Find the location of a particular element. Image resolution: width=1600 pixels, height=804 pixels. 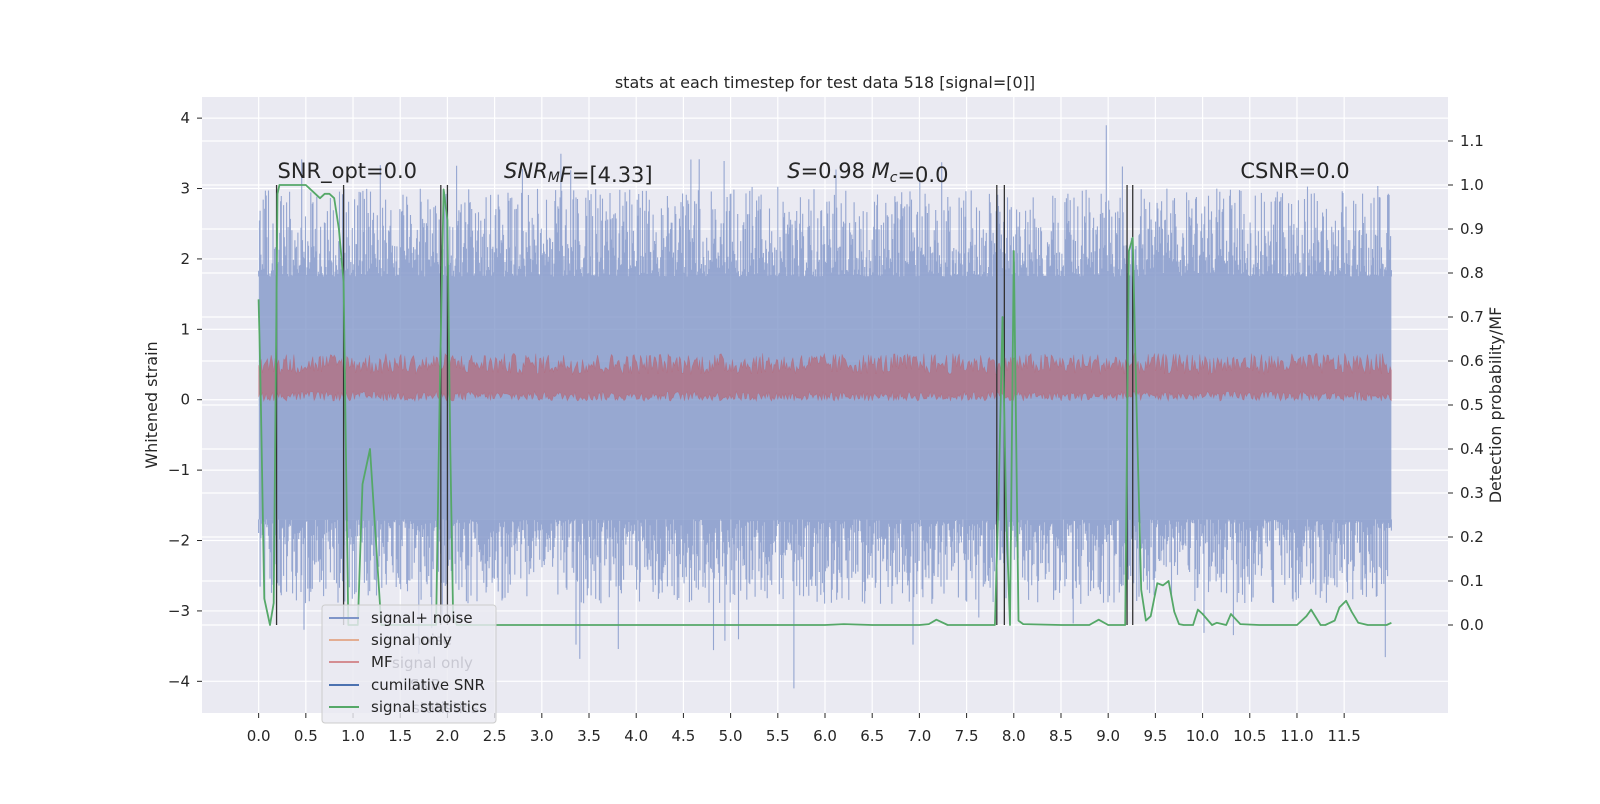

legend-label-signal-statistics: signal statistics is located at coordinates (429, 707).